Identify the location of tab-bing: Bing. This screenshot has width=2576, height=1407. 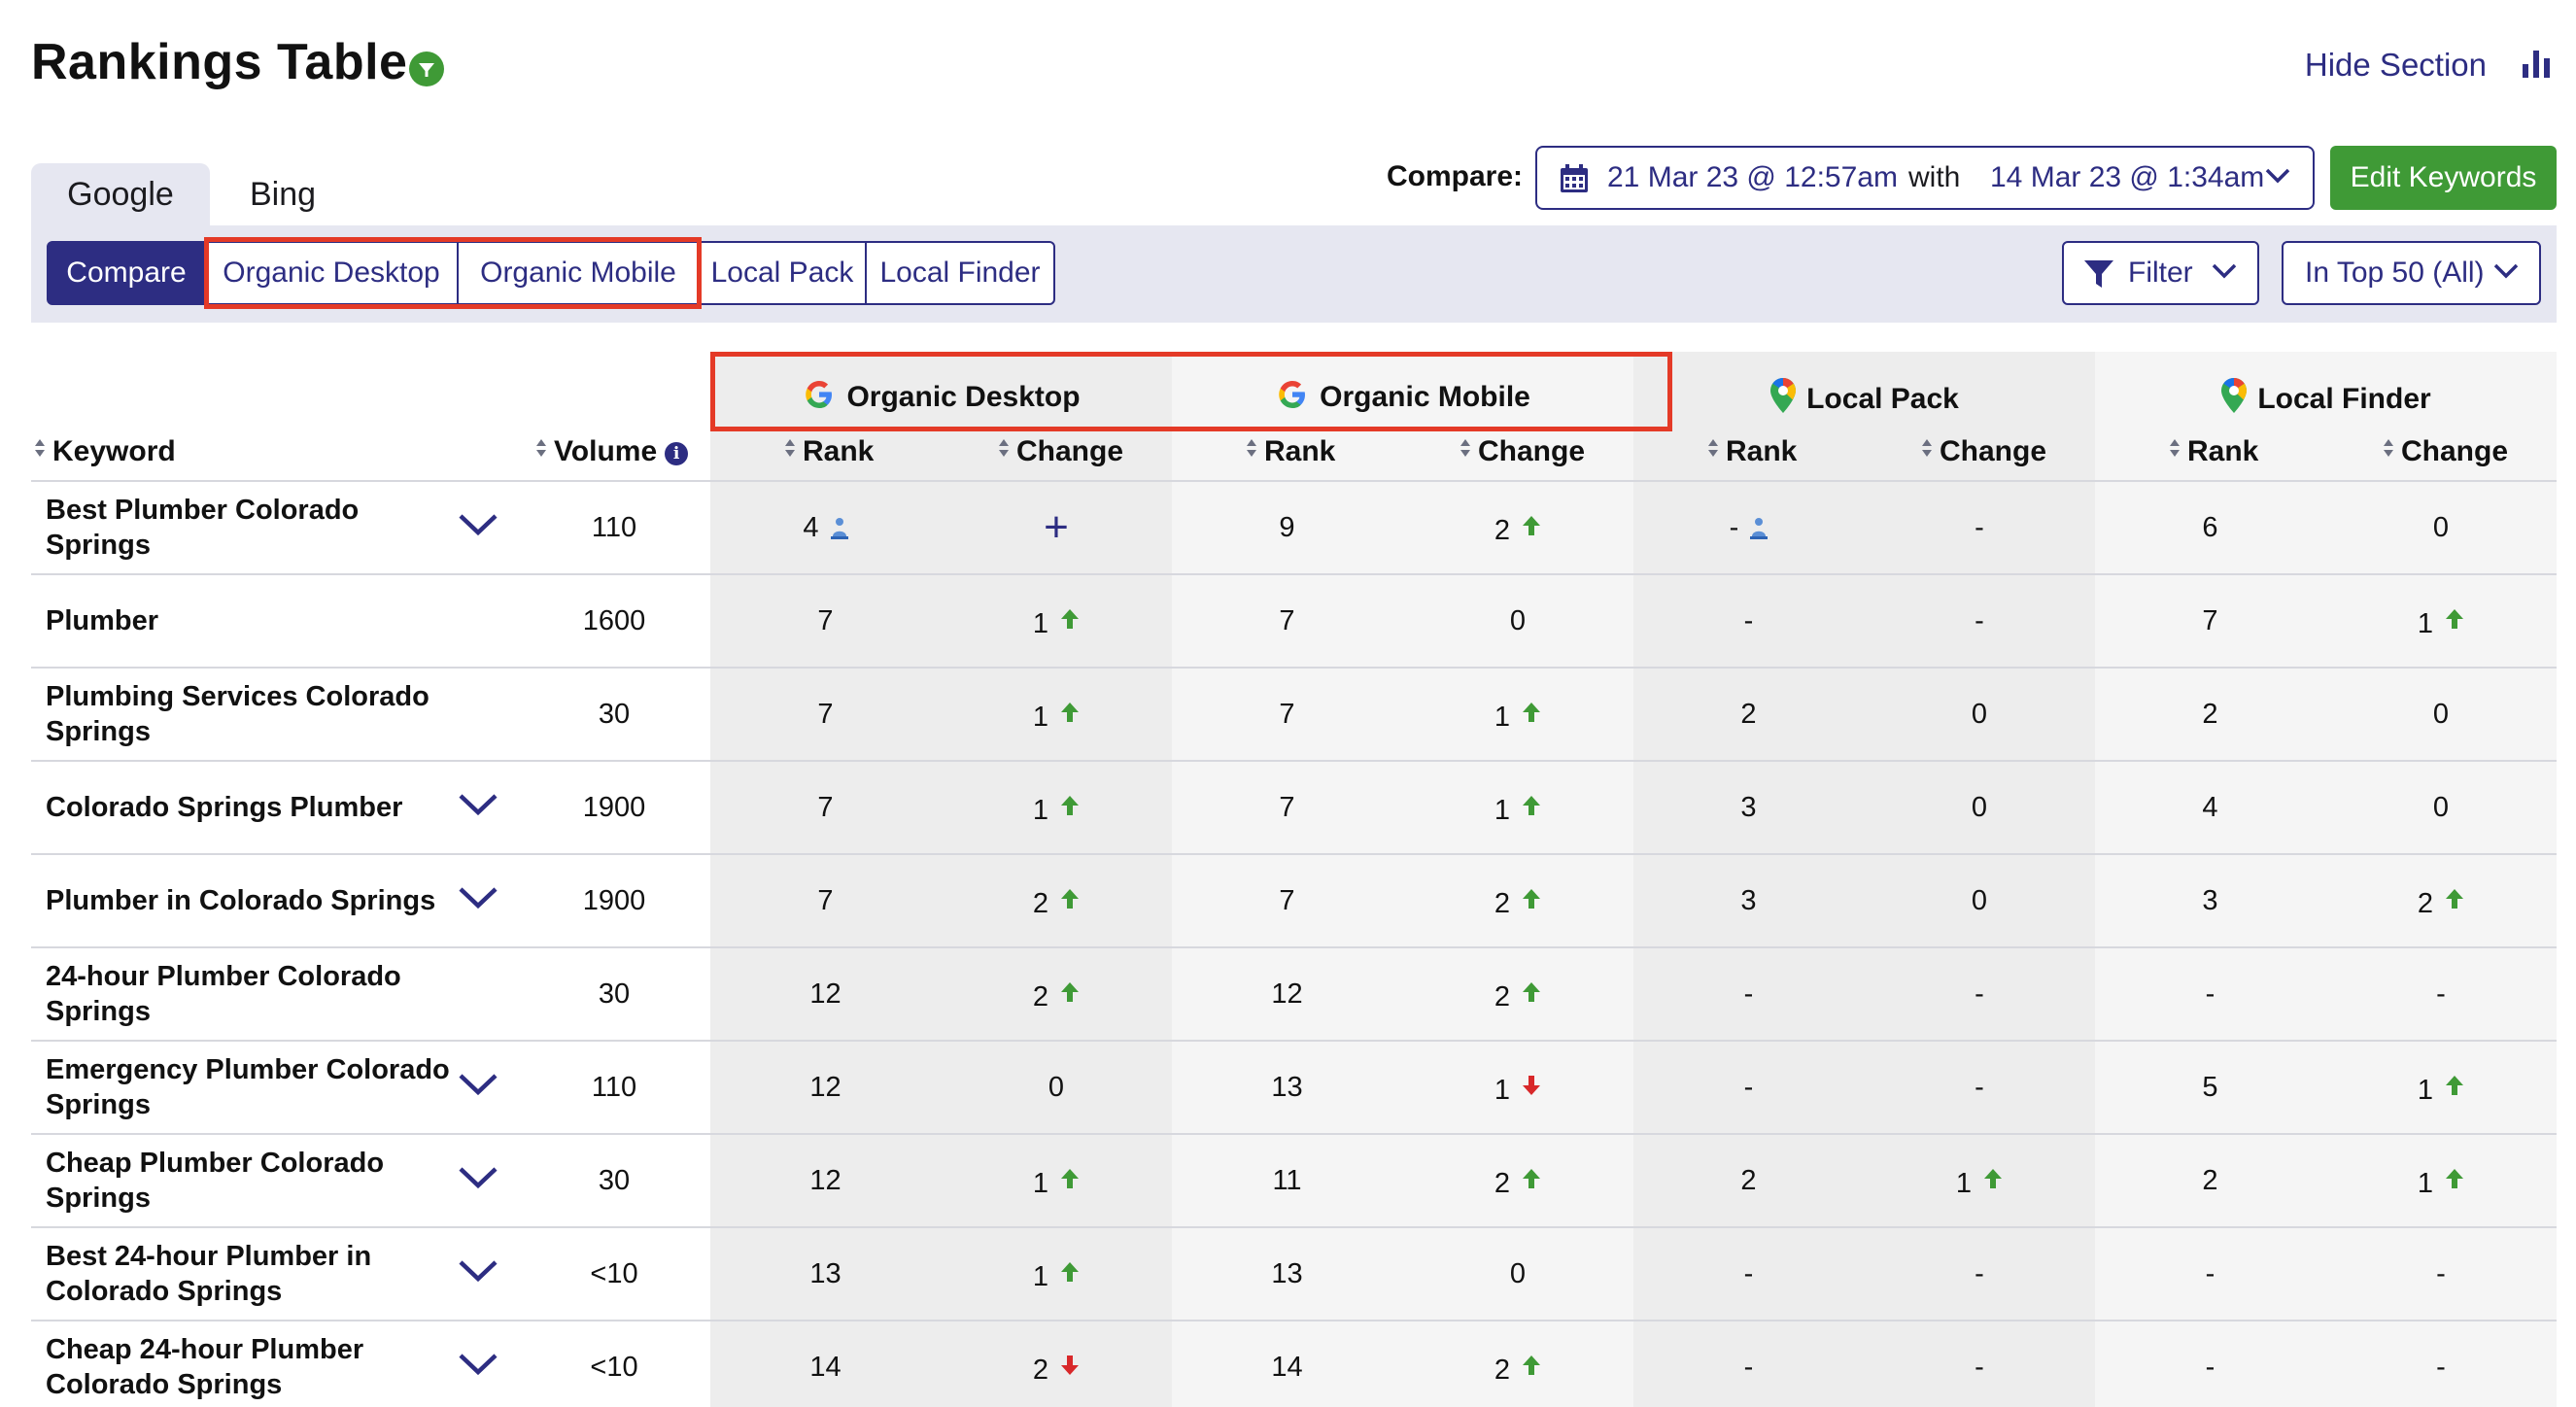
(283, 195).